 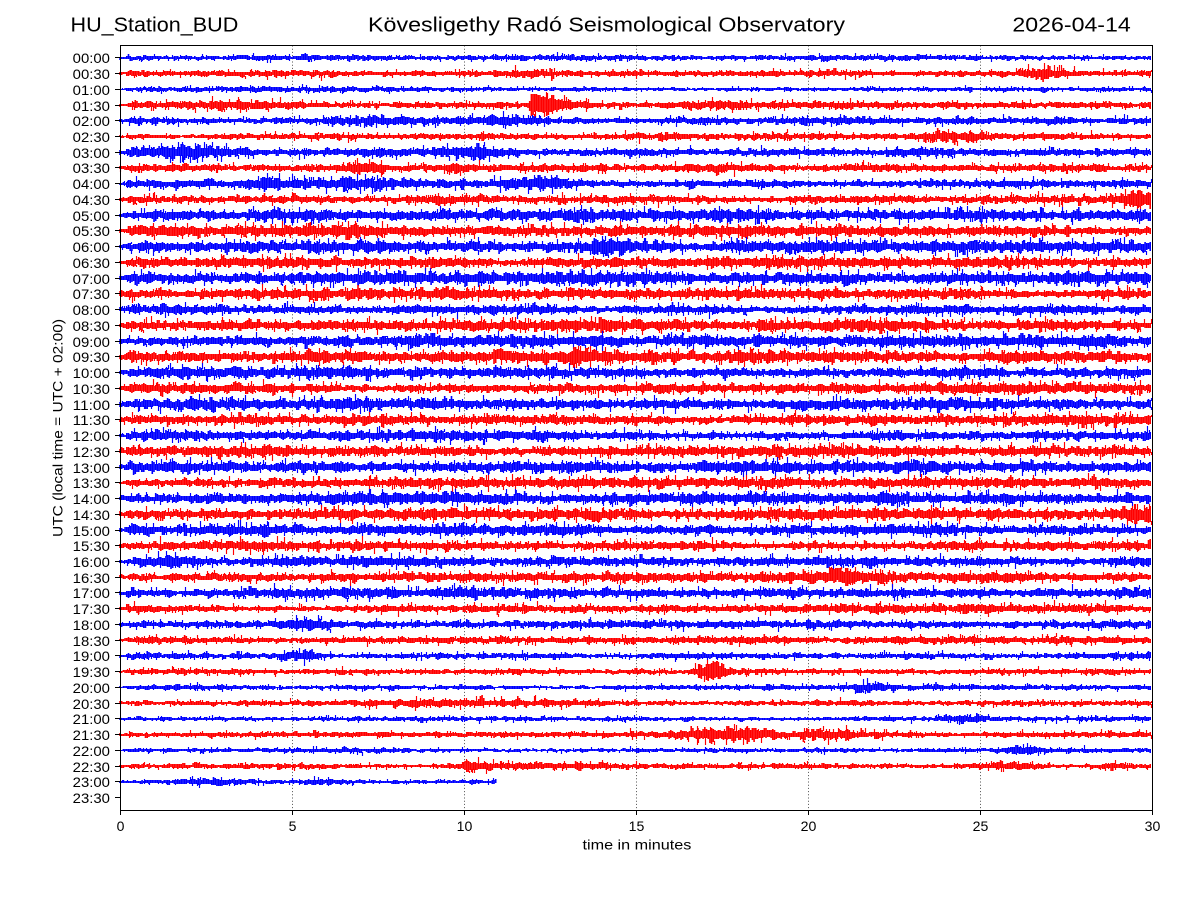 What do you see at coordinates (92, 562) in the screenshot?
I see `svg-text: 16:00` at bounding box center [92, 562].